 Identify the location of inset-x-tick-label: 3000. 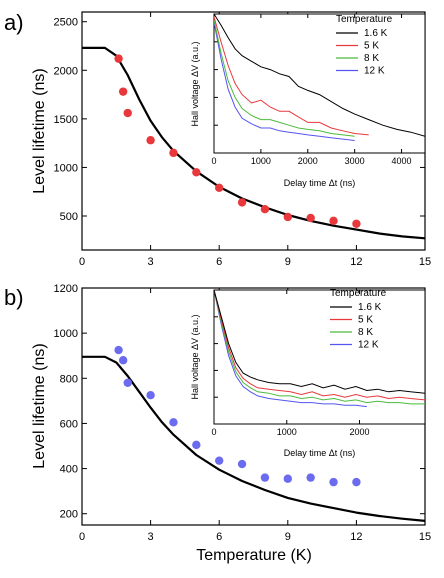
(355, 161).